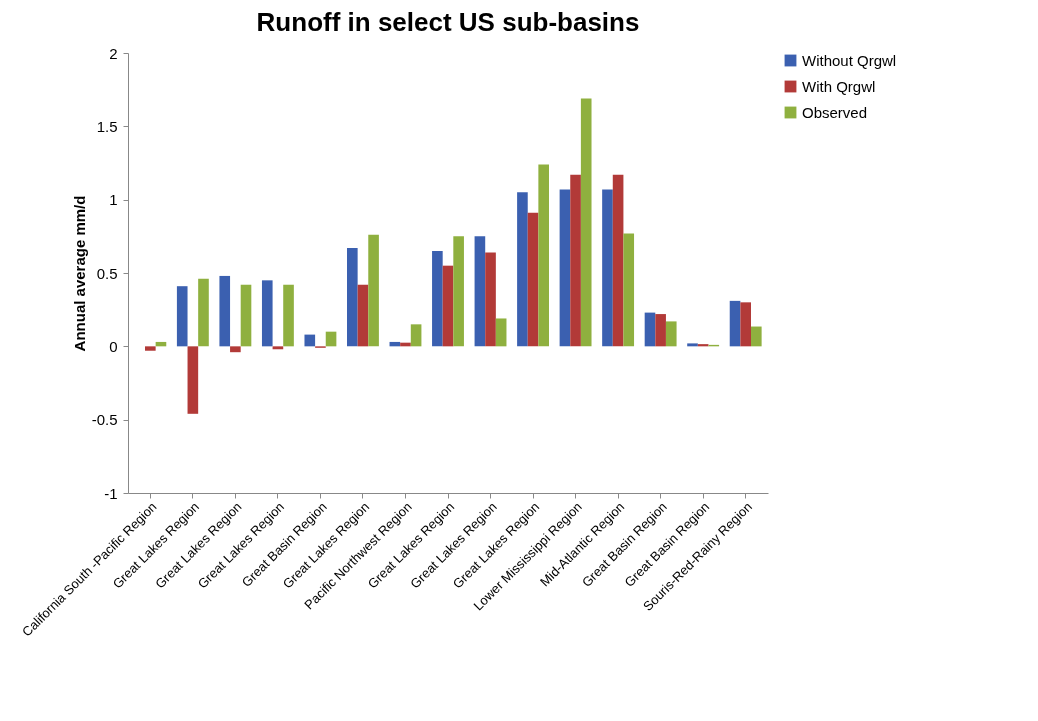  What do you see at coordinates (448, 22) in the screenshot?
I see `chart-title: Runoff in select US sub-basins` at bounding box center [448, 22].